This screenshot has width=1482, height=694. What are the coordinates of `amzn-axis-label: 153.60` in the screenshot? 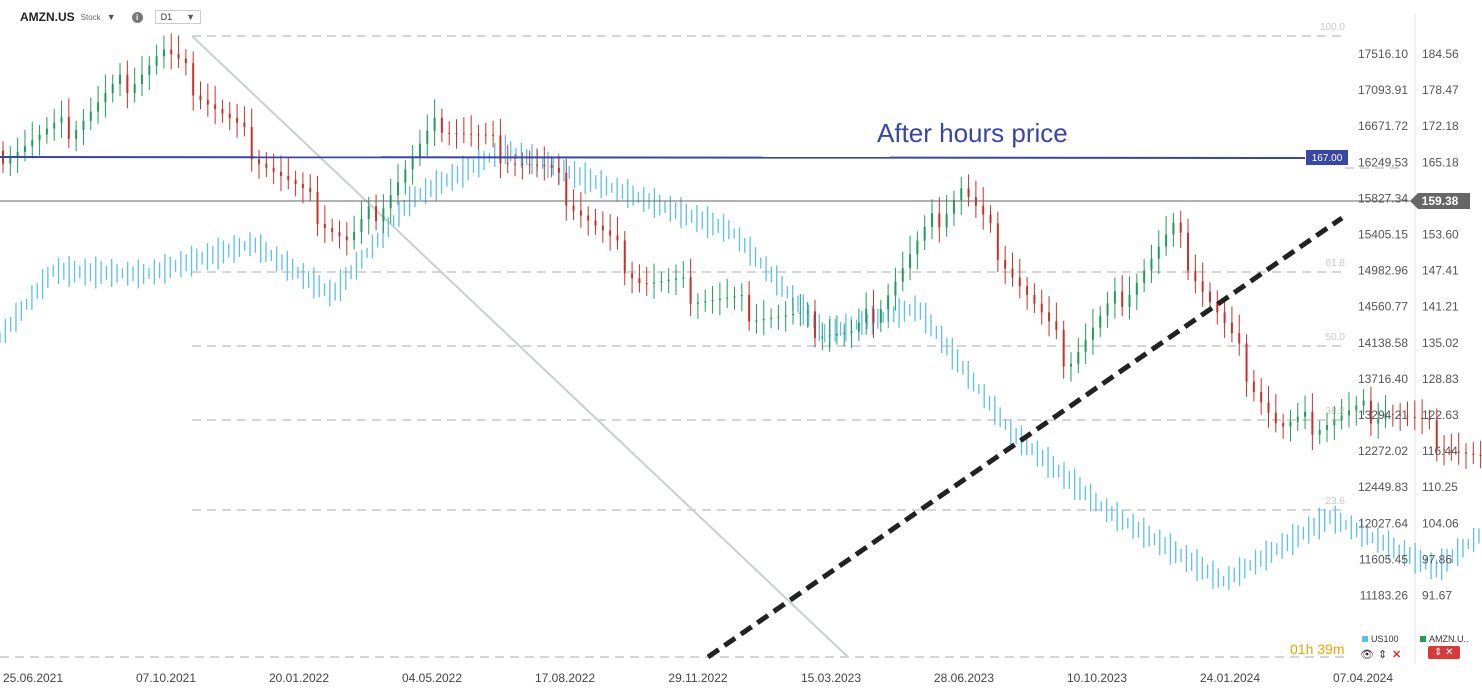 It's located at (1440, 235).